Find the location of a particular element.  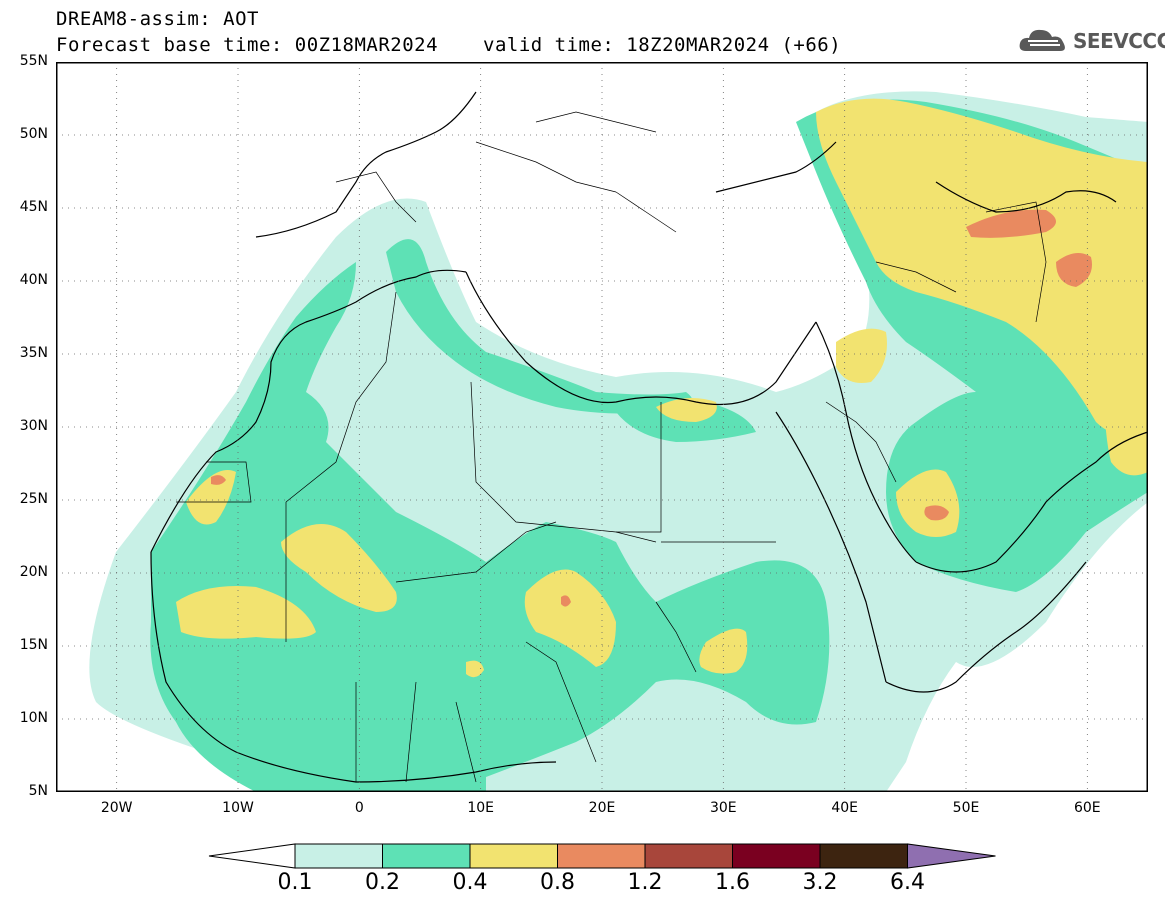

seevccc-logo: SEEVCCC is located at coordinates (1091, 40).